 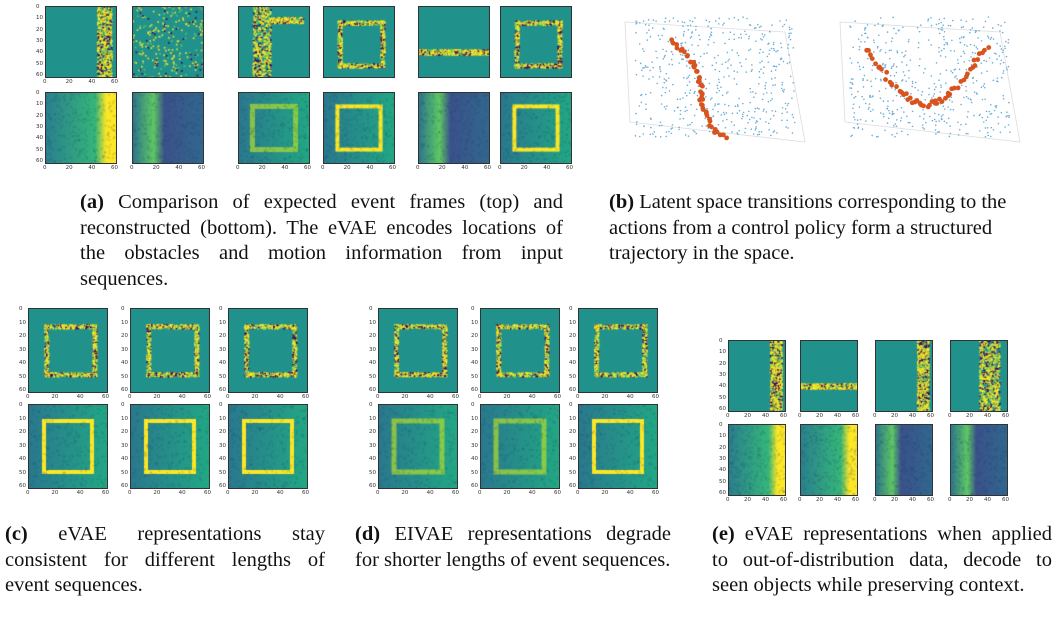 What do you see at coordinates (536, 42) in the screenshot?
I see `event-frame-plot` at bounding box center [536, 42].